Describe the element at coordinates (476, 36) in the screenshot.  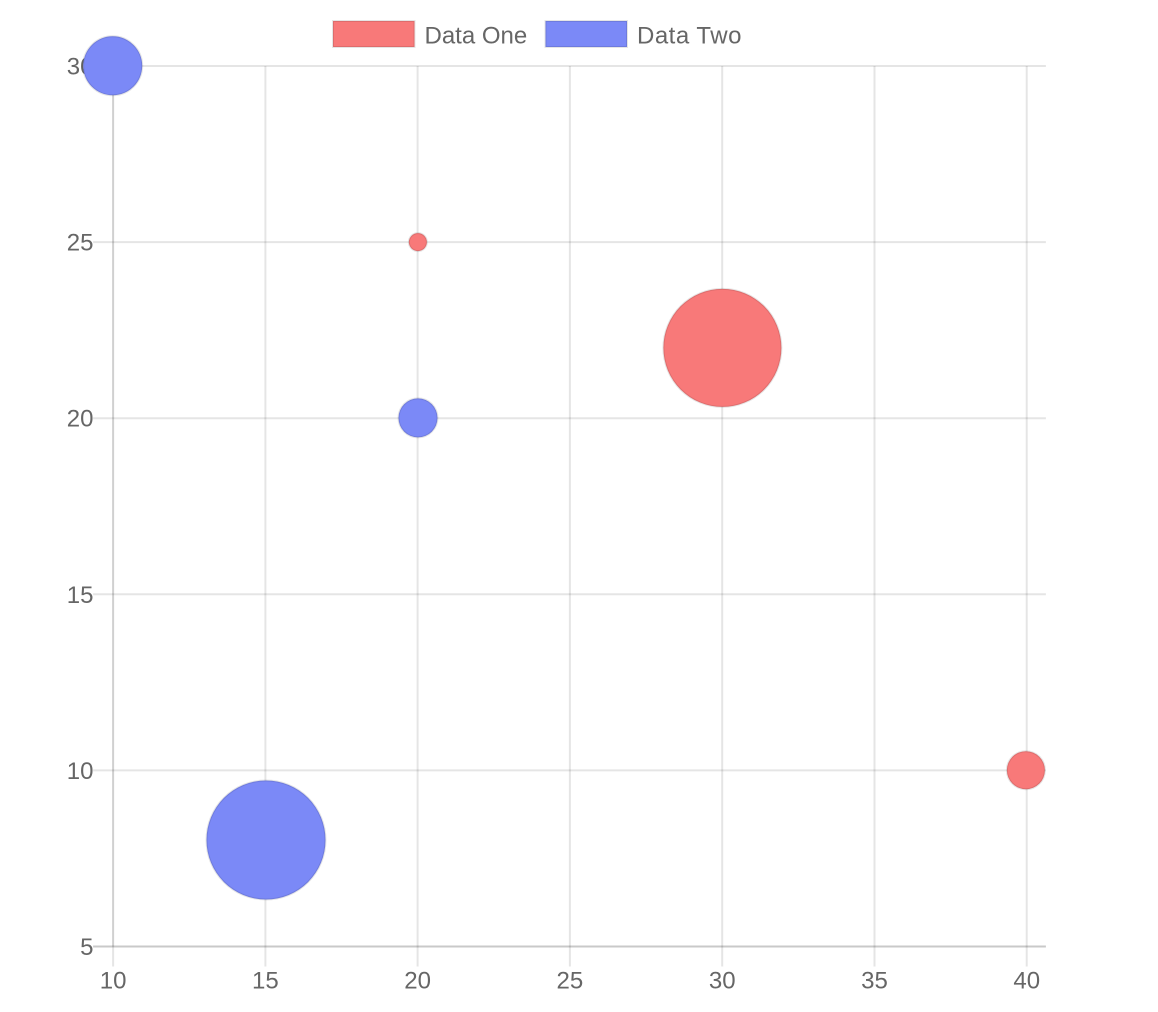
I see `svg-text: Data One` at that location.